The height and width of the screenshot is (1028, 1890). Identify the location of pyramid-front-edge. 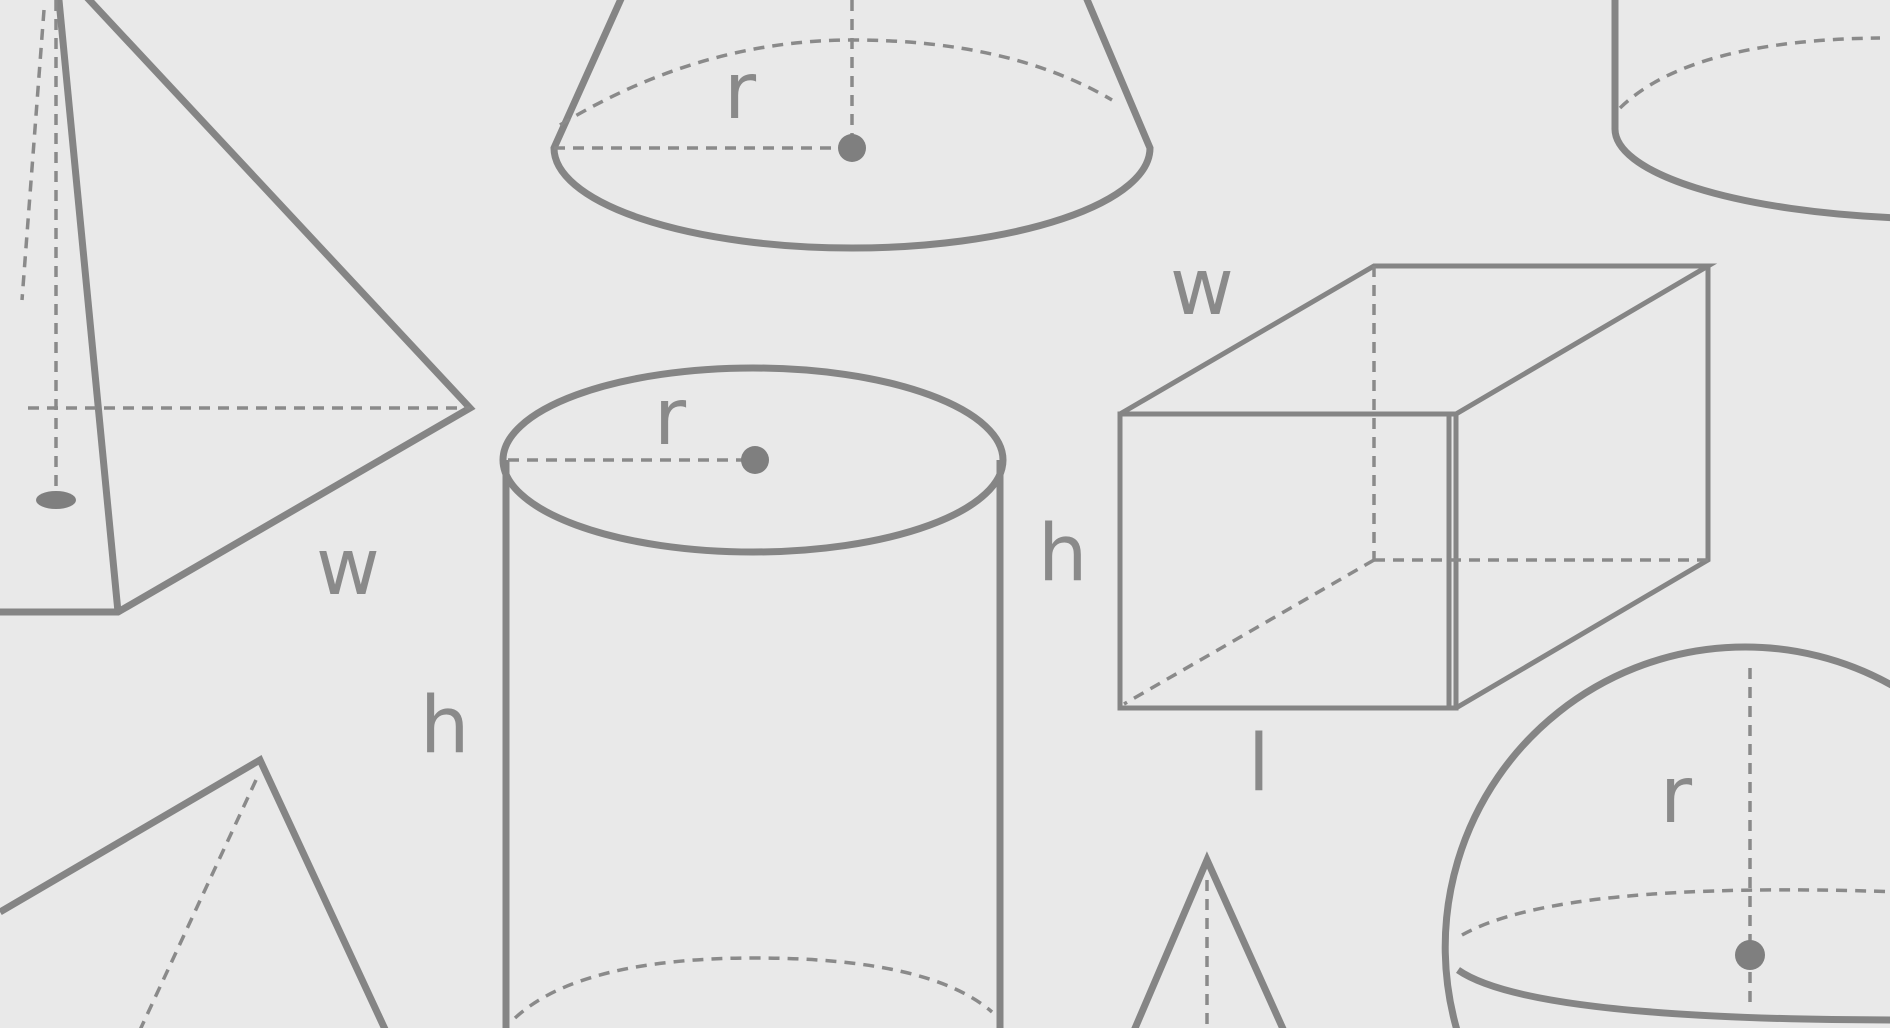
(88, 306).